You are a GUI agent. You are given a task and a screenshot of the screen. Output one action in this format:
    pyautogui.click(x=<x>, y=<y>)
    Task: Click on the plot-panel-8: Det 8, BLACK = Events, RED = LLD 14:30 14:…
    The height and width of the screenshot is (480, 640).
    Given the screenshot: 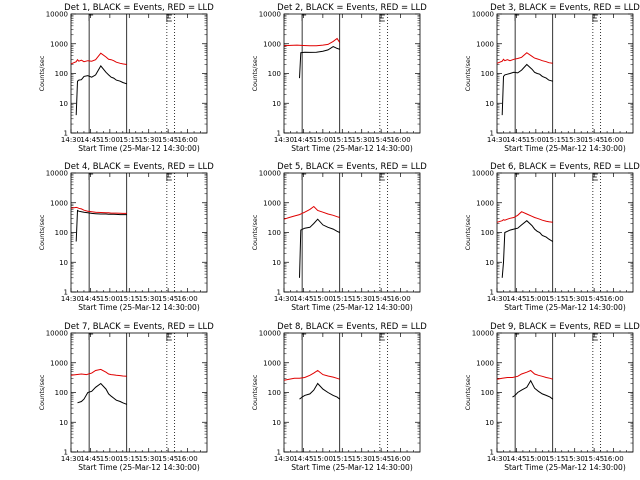 What is the action you would take?
    pyautogui.click(x=339, y=397)
    